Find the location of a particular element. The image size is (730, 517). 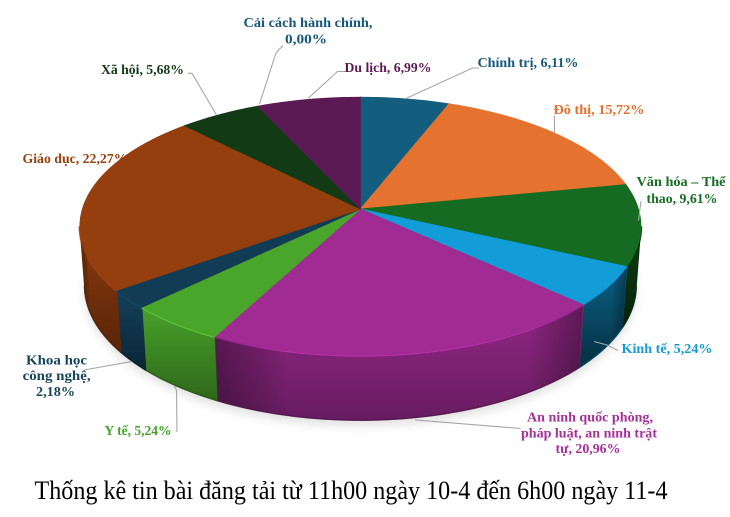

svg-text: công nghệ, is located at coordinates (57, 376).